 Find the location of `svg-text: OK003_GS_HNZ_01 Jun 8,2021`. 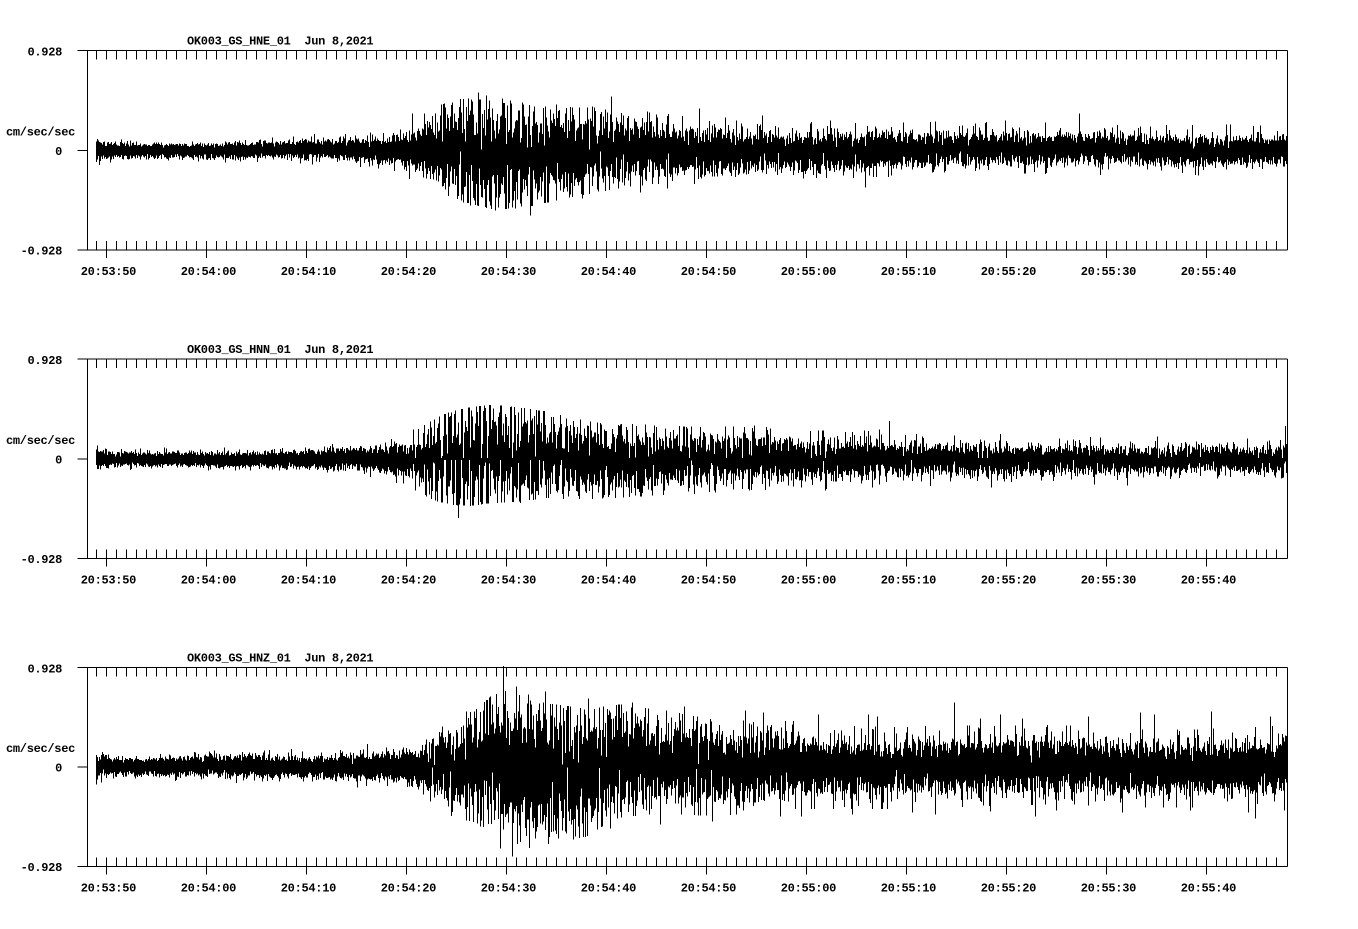

svg-text: OK003_GS_HNZ_01 Jun 8,2021 is located at coordinates (280, 659).